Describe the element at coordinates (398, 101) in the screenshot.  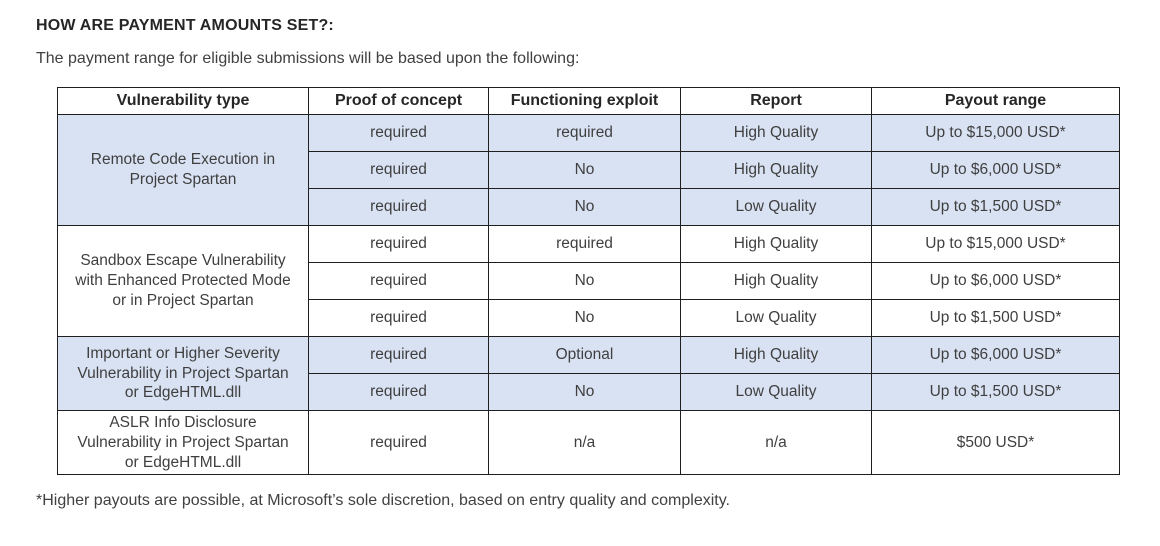
I see `column-header: Proof of concept` at that location.